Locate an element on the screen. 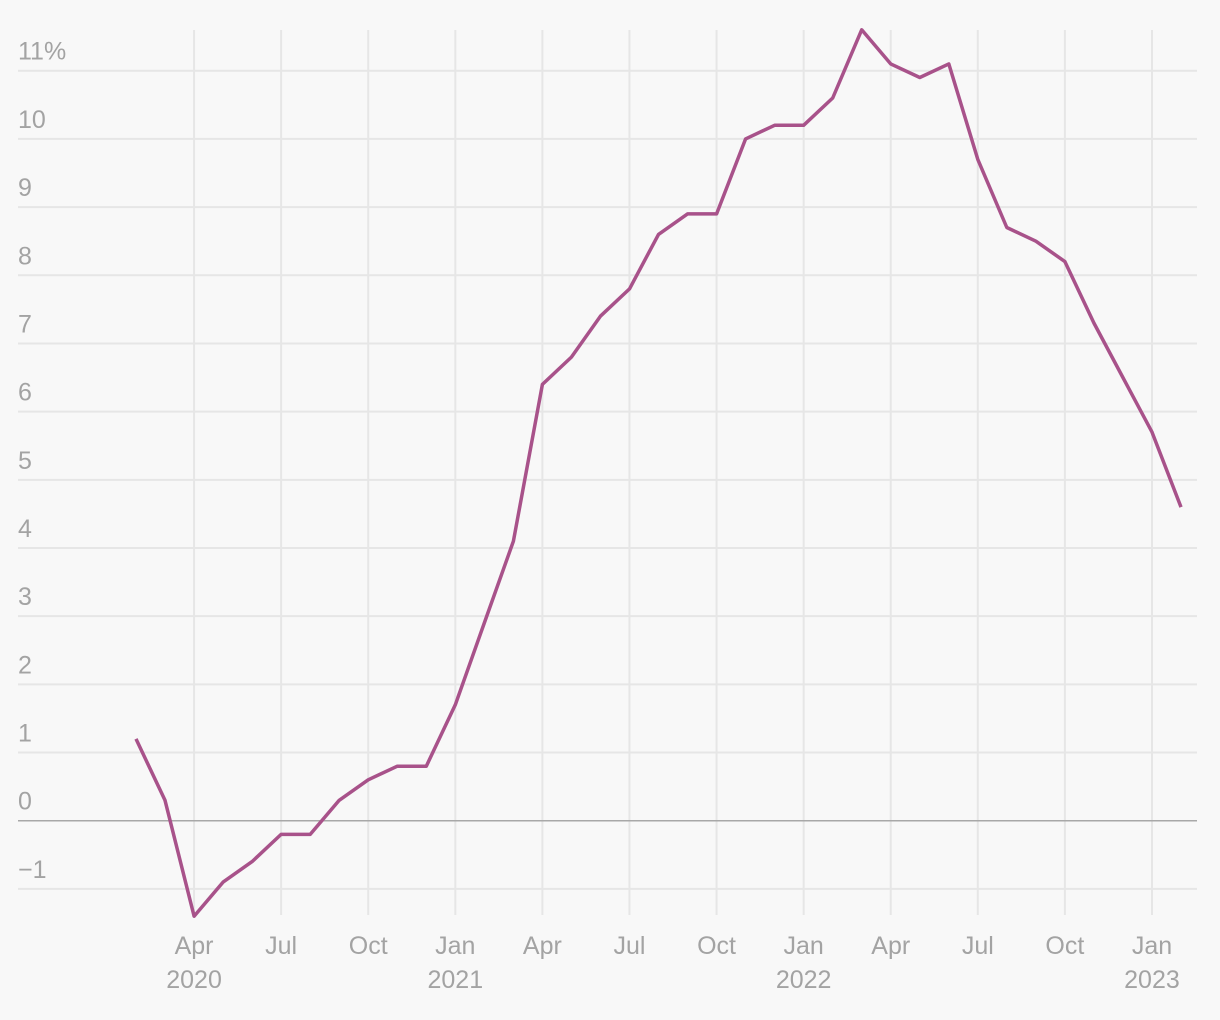 This screenshot has width=1220, height=1020. y-tick-label: 10 is located at coordinates (32, 120).